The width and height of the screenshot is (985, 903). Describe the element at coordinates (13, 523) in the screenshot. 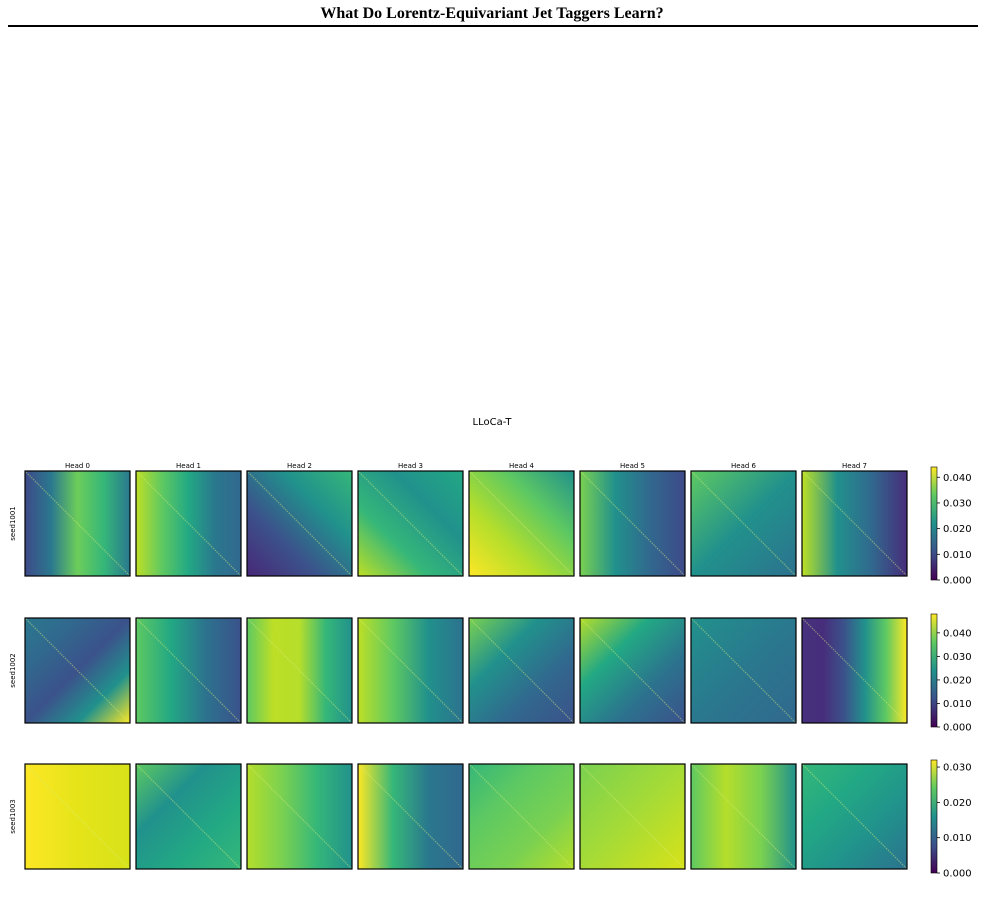

I see `row-label: seed1001` at that location.